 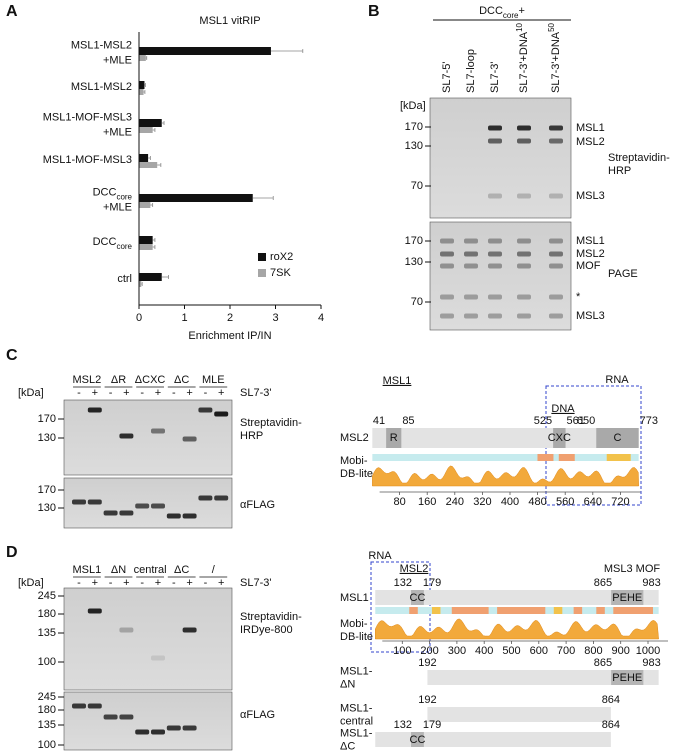 What do you see at coordinates (511, 651) in the screenshot?
I see `scale-tick-label: 500` at bounding box center [511, 651].